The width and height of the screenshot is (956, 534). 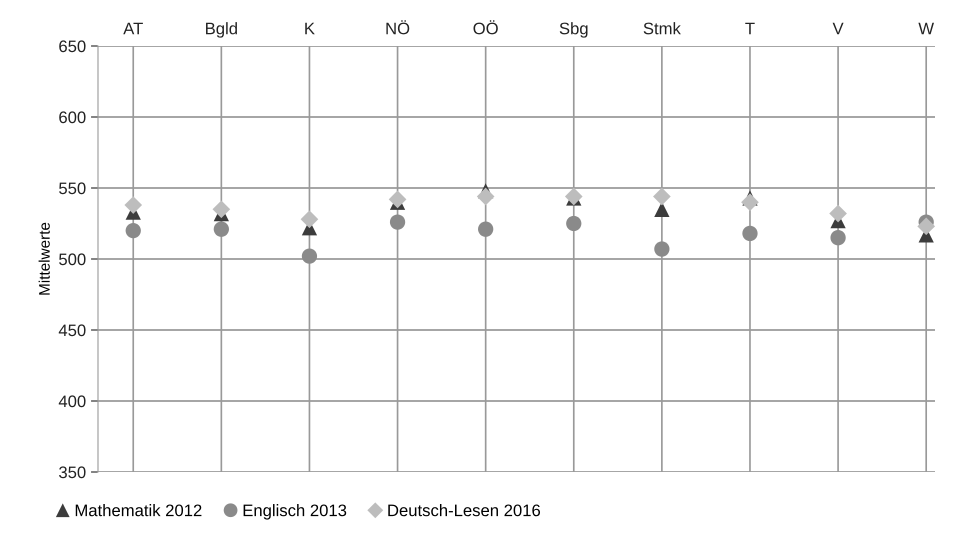 What do you see at coordinates (72, 46) in the screenshot?
I see `y-tick-label: 650` at bounding box center [72, 46].